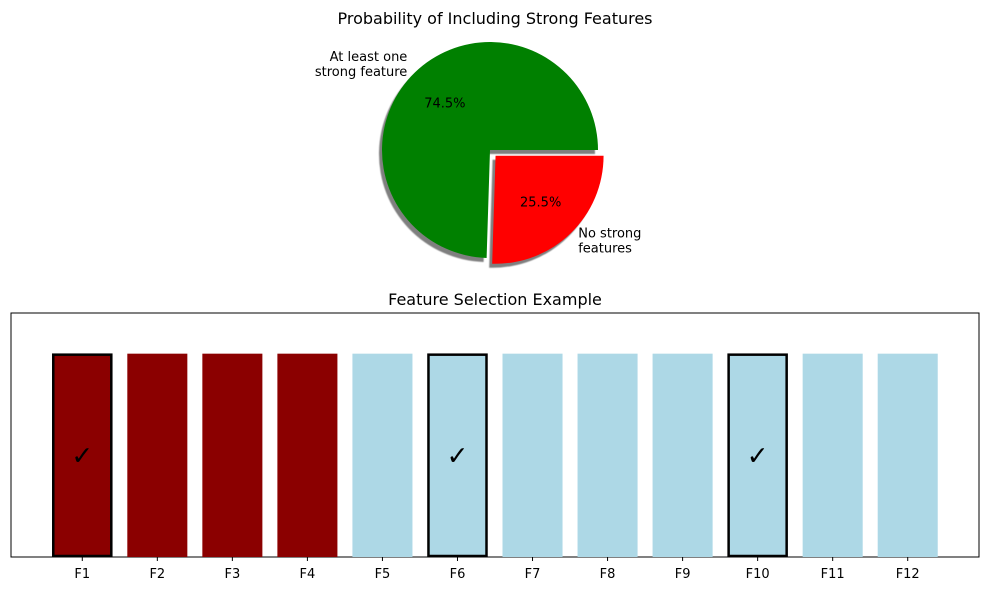 The image size is (989, 591). I want to click on bar-title: Feature Selection Example, so click(495, 299).